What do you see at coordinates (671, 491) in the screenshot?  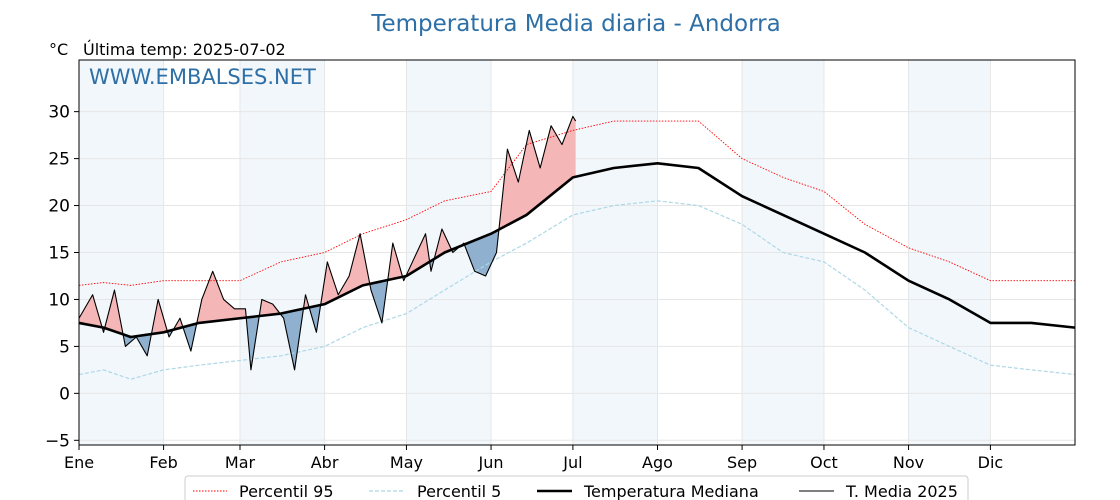 I see `legend-median-label: Temperatura Mediana` at bounding box center [671, 491].